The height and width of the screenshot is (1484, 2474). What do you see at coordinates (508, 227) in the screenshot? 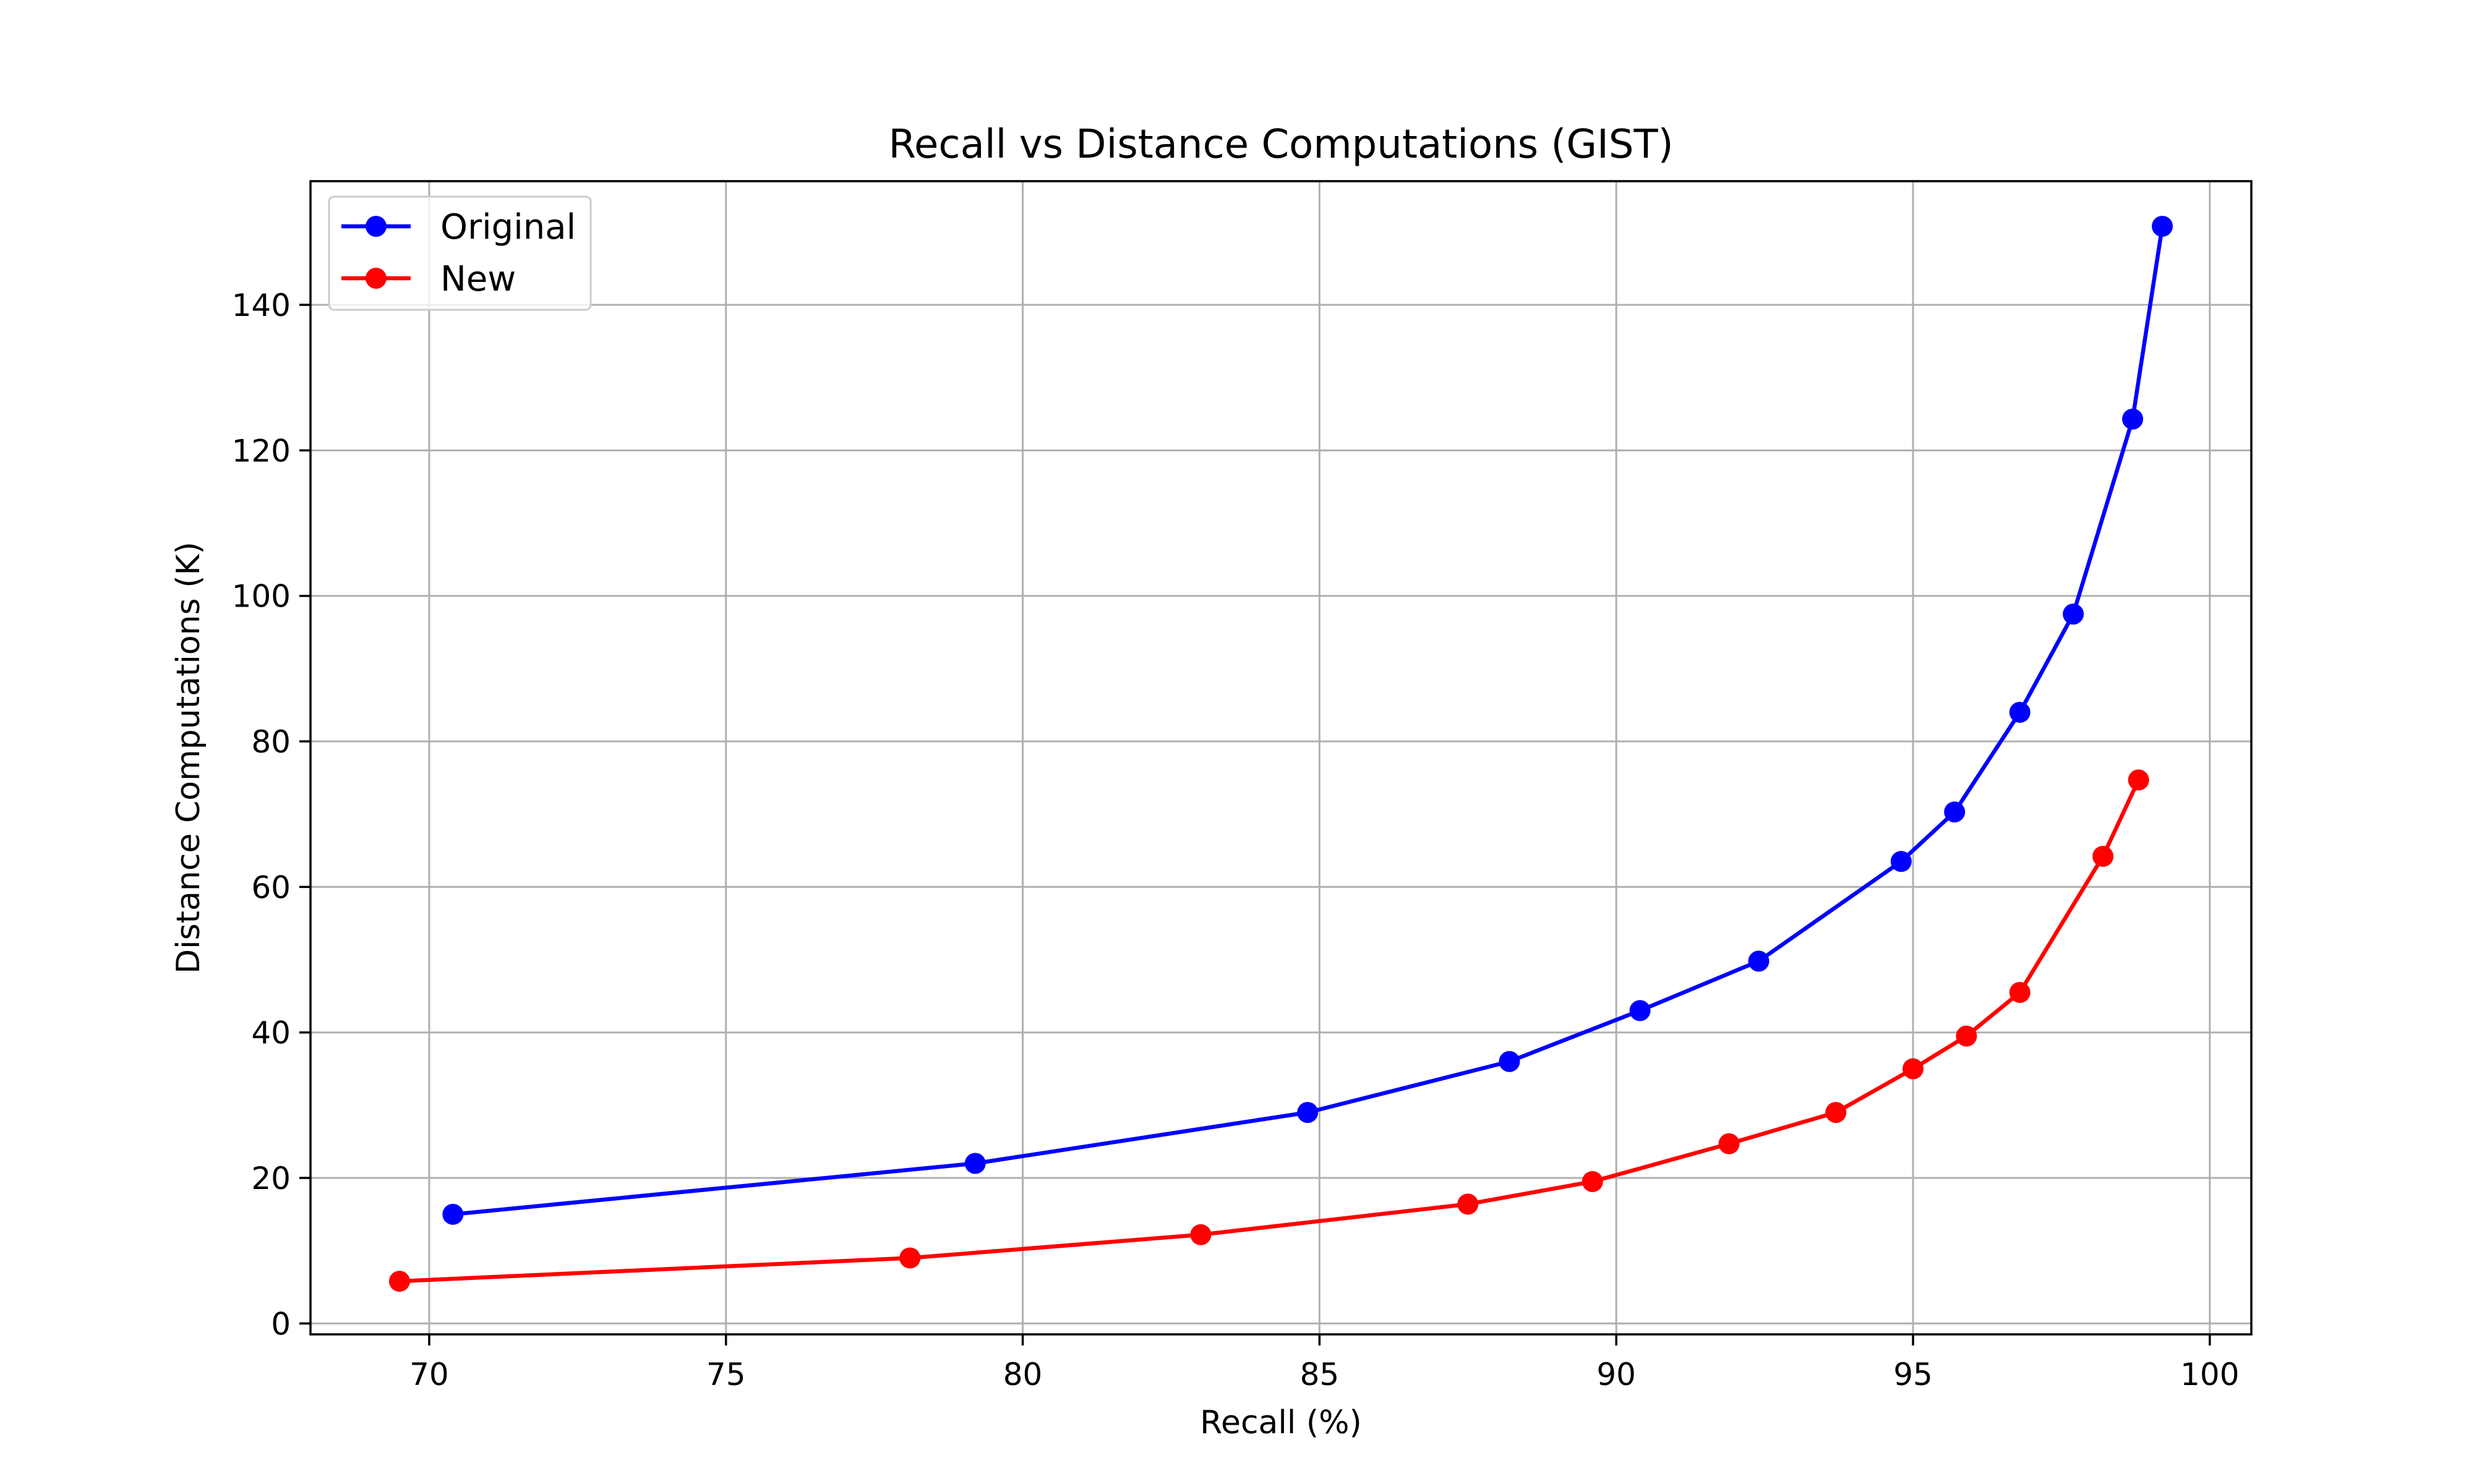
I see `legend-label-original: Original` at bounding box center [508, 227].